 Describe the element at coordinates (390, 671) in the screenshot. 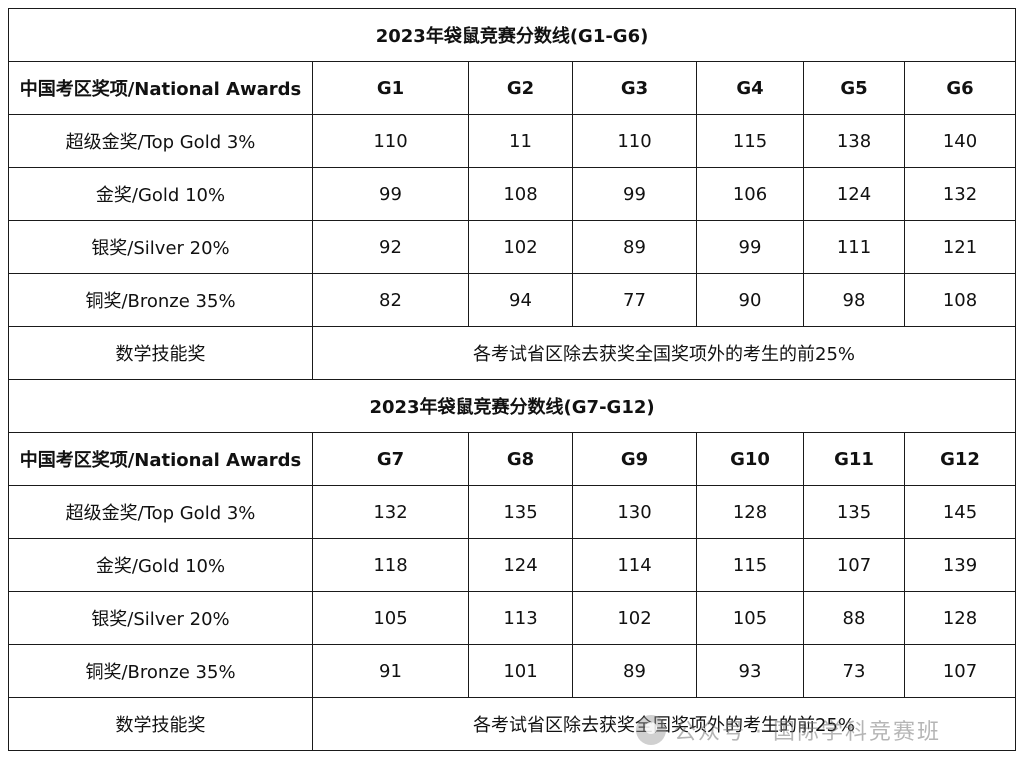

I see `score-cell: 91` at that location.